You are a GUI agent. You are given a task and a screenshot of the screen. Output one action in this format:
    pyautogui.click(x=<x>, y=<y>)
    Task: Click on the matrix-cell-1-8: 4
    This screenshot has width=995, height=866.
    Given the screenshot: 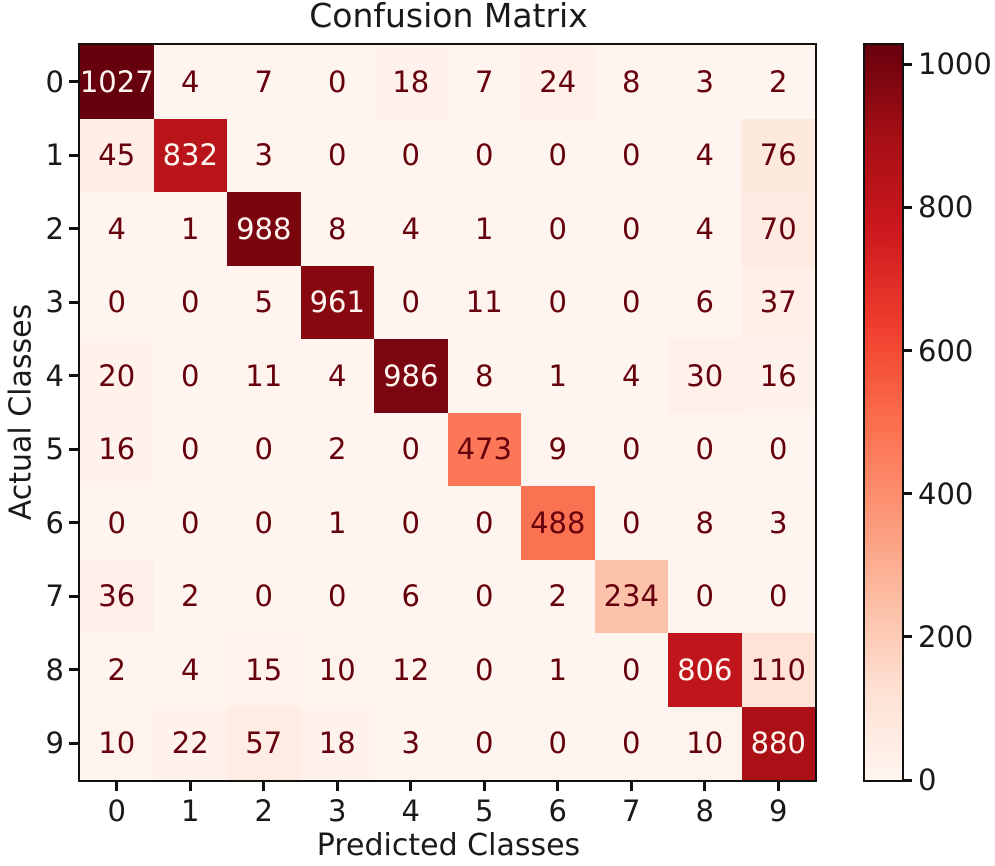 What is the action you would take?
    pyautogui.click(x=705, y=155)
    